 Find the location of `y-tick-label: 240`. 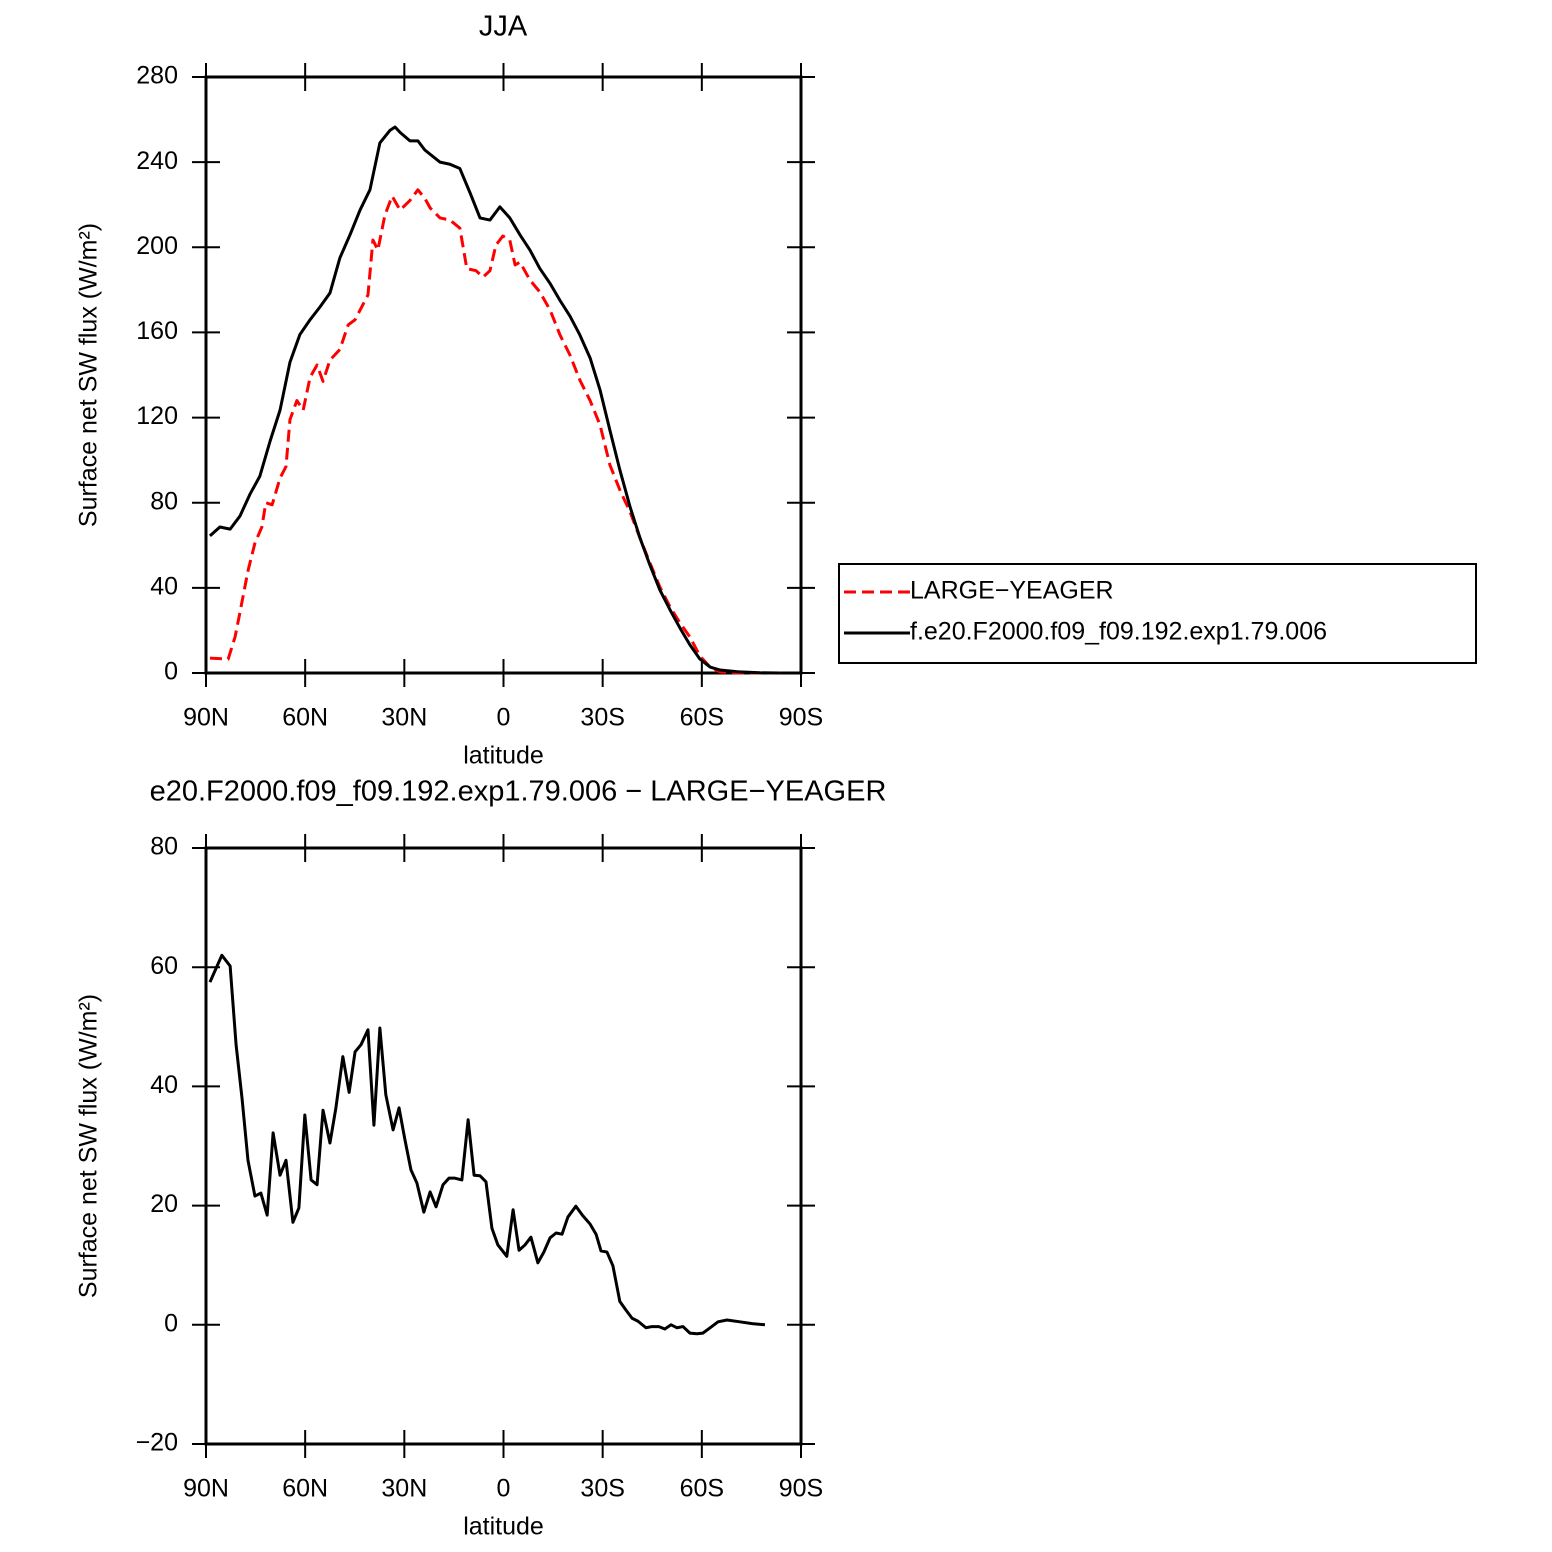

y-tick-label: 240 is located at coordinates (157, 161).